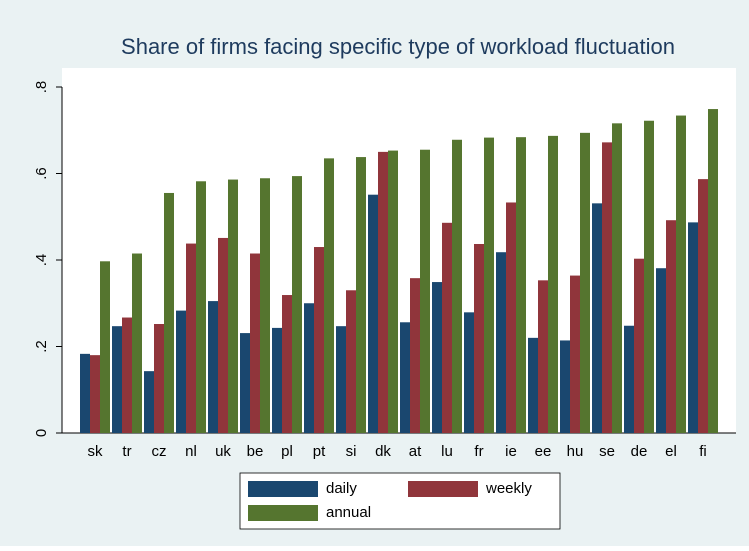 The image size is (749, 551). What do you see at coordinates (319, 451) in the screenshot?
I see `x-tick-label: pt` at bounding box center [319, 451].